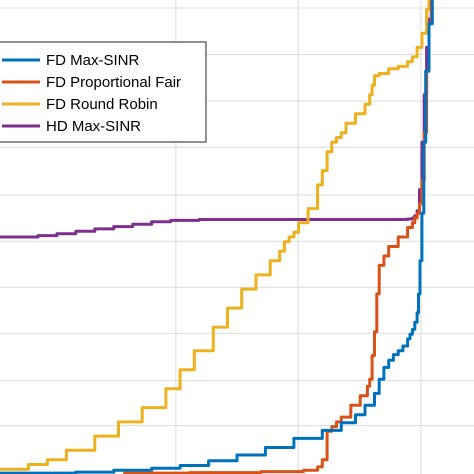 This screenshot has height=474, width=474. I want to click on legend-label-hd-max-sinr: HD Max-SINR, so click(93, 126).